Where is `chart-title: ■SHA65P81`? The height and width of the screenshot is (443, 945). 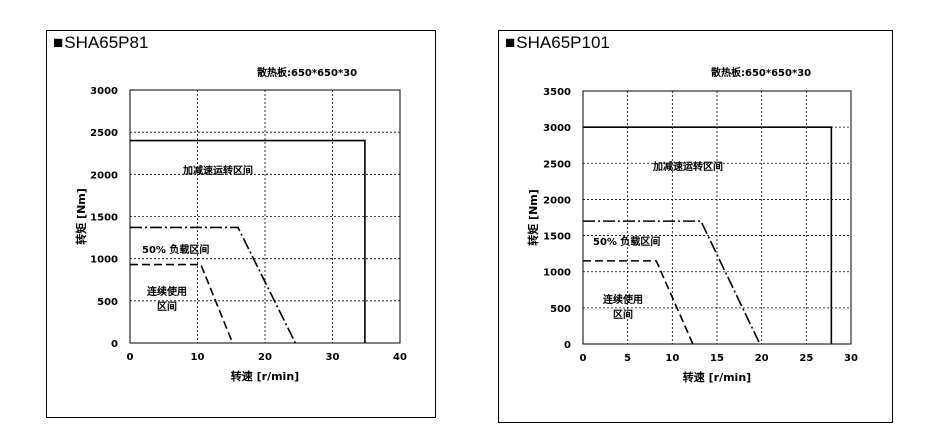
chart-title: ■SHA65P81 is located at coordinates (100, 43).